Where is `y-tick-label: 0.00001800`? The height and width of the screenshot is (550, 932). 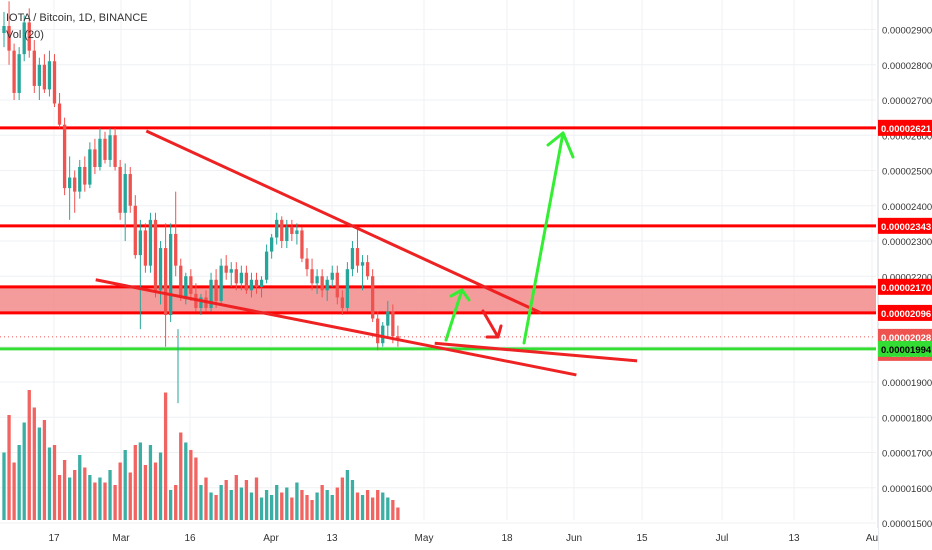
y-tick-label: 0.00001800 is located at coordinates (907, 418).